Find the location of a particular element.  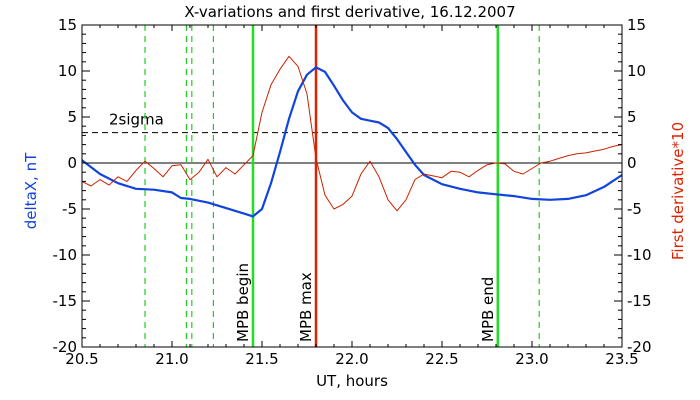

x-tick-label: 23.5 is located at coordinates (621, 359).